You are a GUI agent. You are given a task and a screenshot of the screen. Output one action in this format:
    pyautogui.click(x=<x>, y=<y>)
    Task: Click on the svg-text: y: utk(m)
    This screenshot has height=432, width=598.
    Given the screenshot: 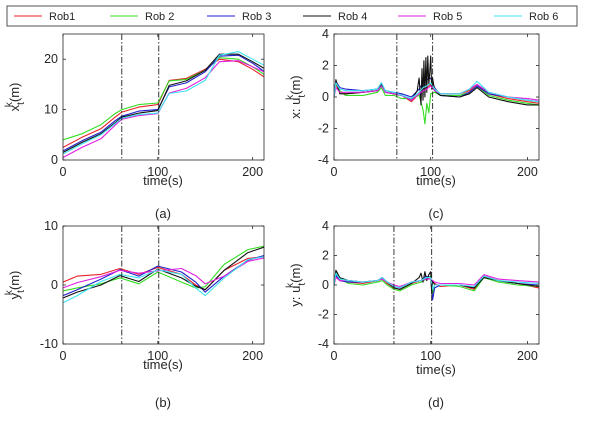 What is the action you would take?
    pyautogui.click(x=296, y=284)
    